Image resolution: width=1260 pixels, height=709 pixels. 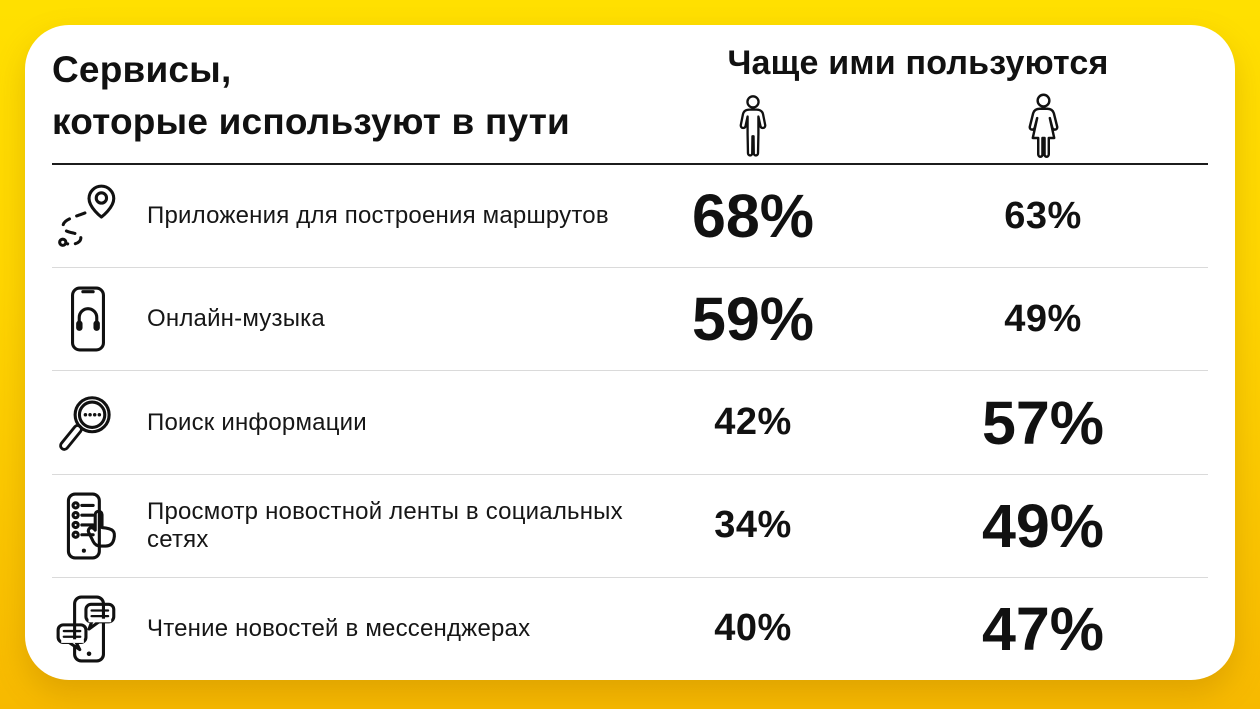 What do you see at coordinates (88, 526) in the screenshot?
I see `social-feed-icon` at bounding box center [88, 526].